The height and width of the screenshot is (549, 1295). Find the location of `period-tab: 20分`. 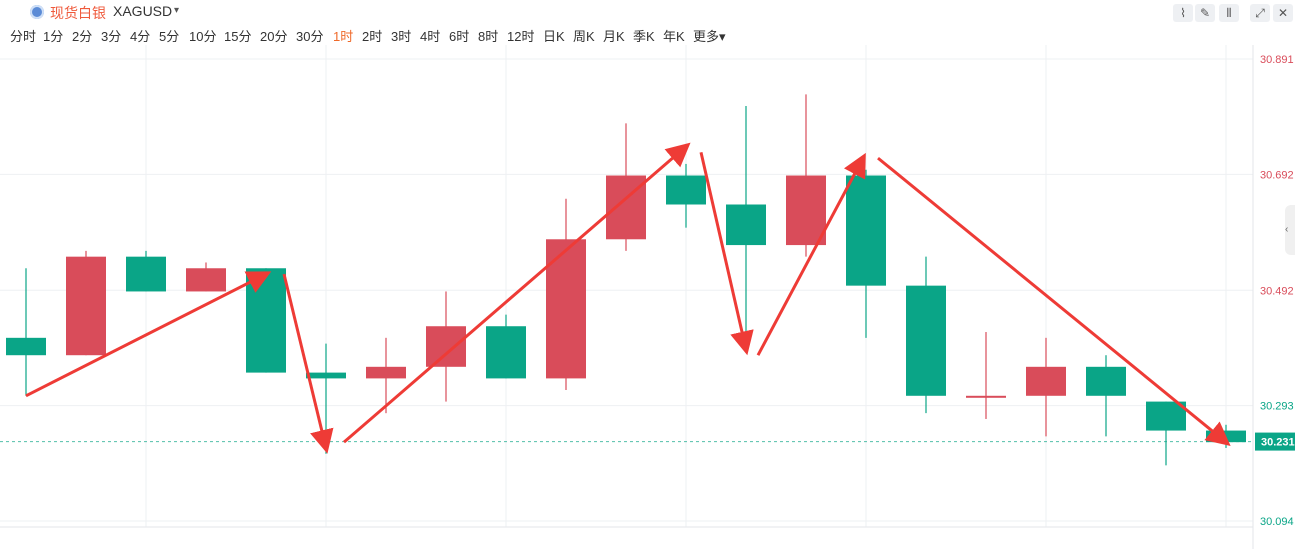

period-tab: 20分 is located at coordinates (274, 36).